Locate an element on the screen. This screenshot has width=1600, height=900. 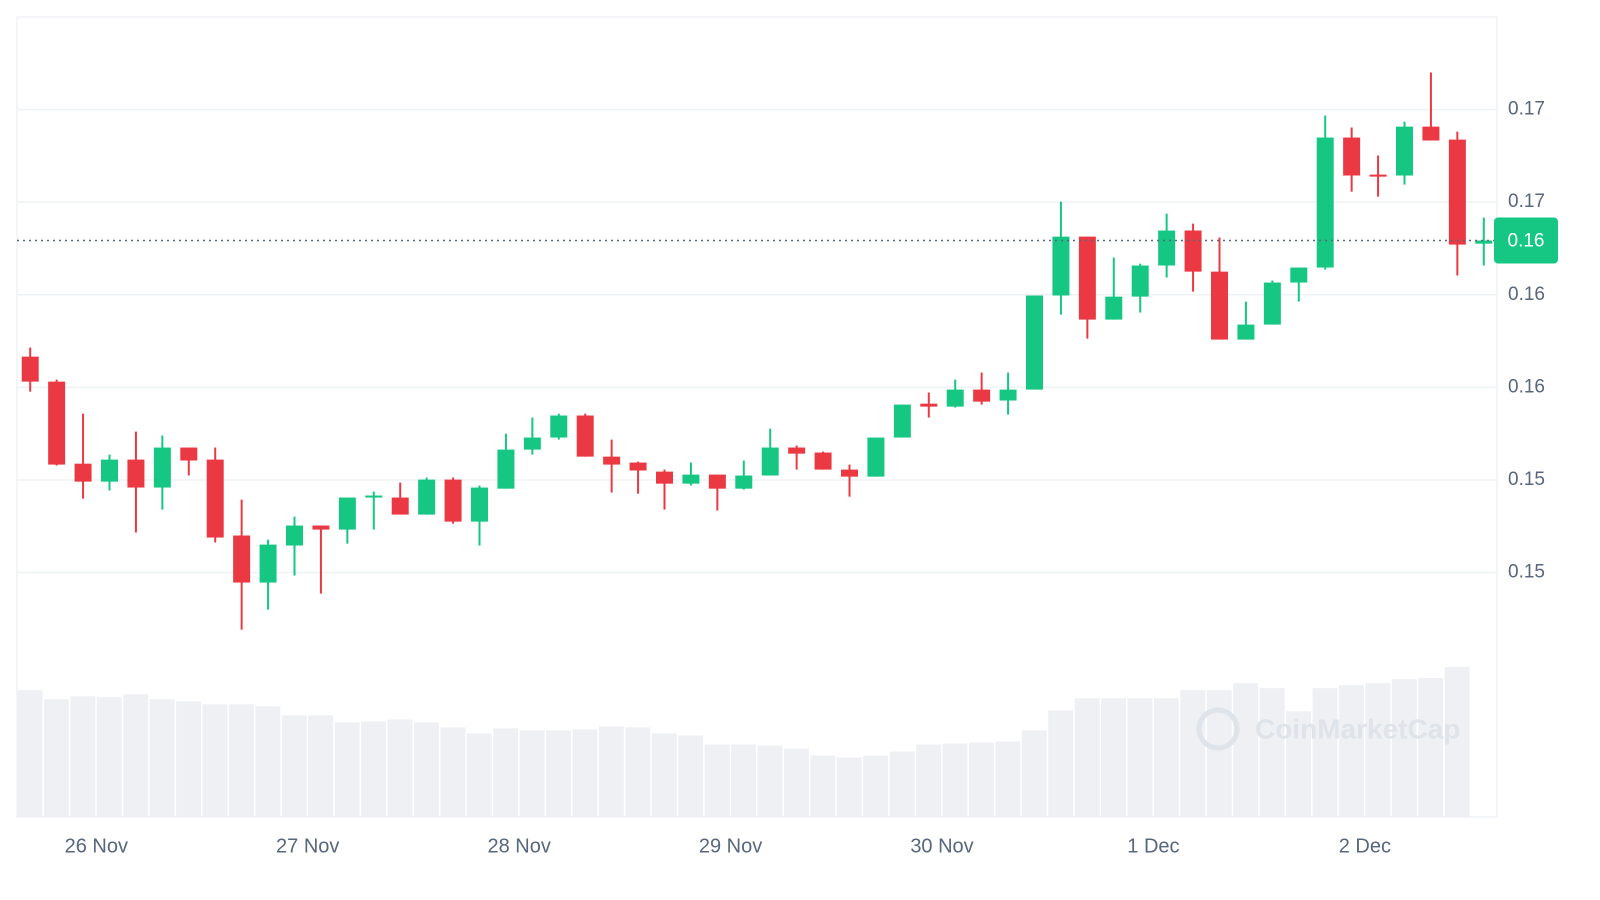
x-tick-label: 29 Nov is located at coordinates (730, 846).